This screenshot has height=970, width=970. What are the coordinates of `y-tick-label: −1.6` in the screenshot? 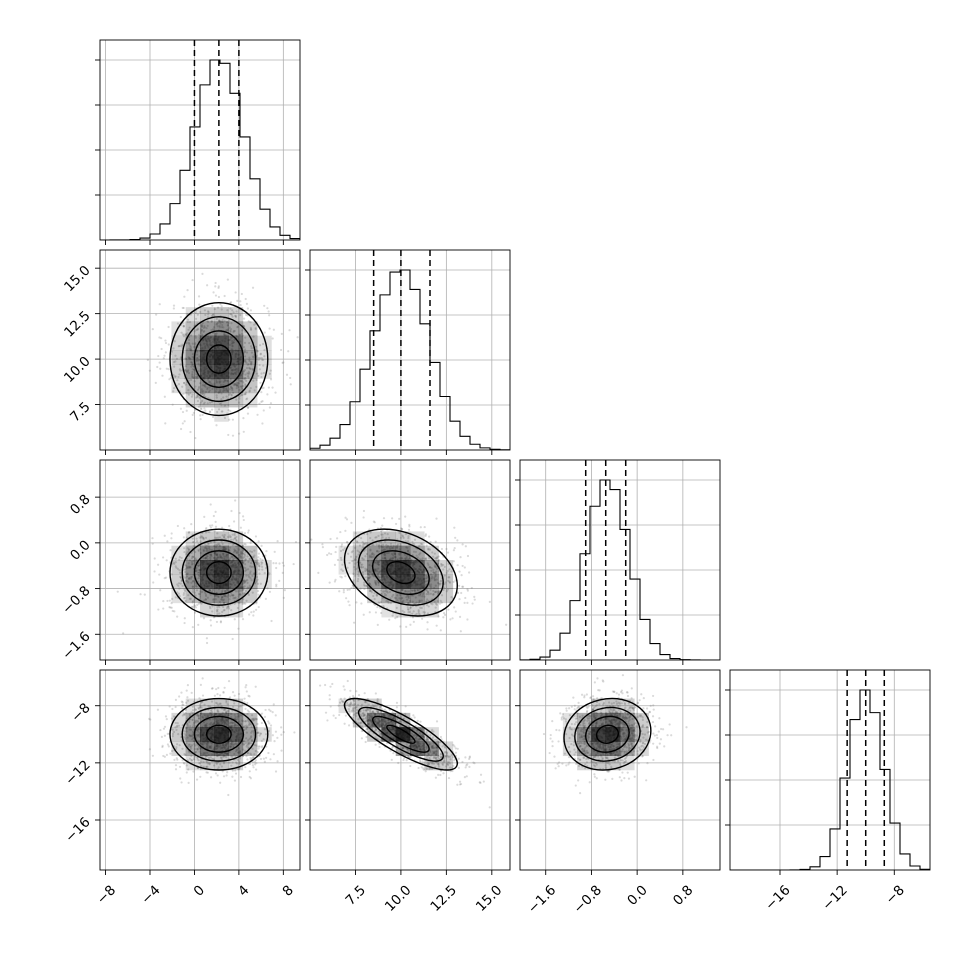 It's located at (76, 646).